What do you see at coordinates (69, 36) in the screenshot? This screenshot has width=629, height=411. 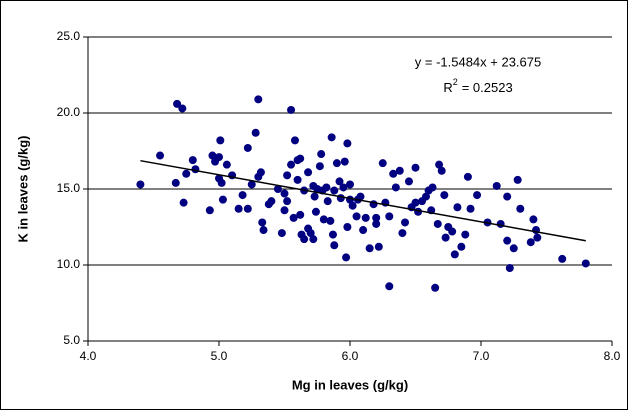 I see `y-tick-label: 25.0` at bounding box center [69, 36].